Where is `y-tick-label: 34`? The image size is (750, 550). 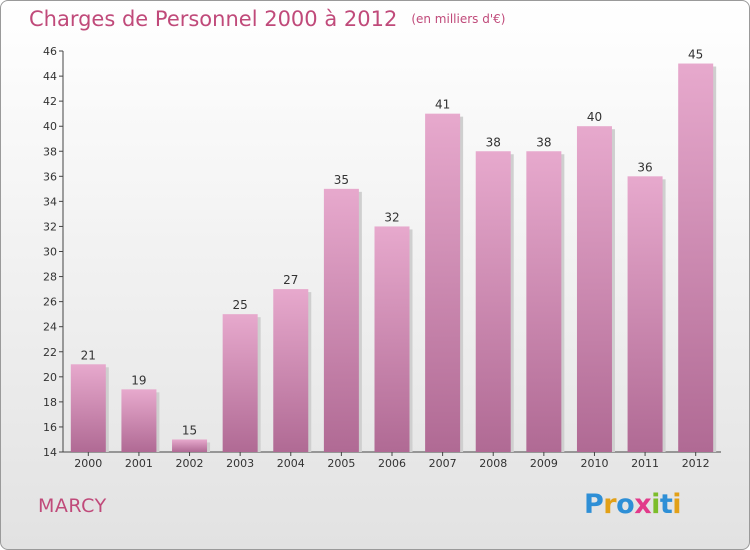
y-tick-label: 34 is located at coordinates (50, 201).